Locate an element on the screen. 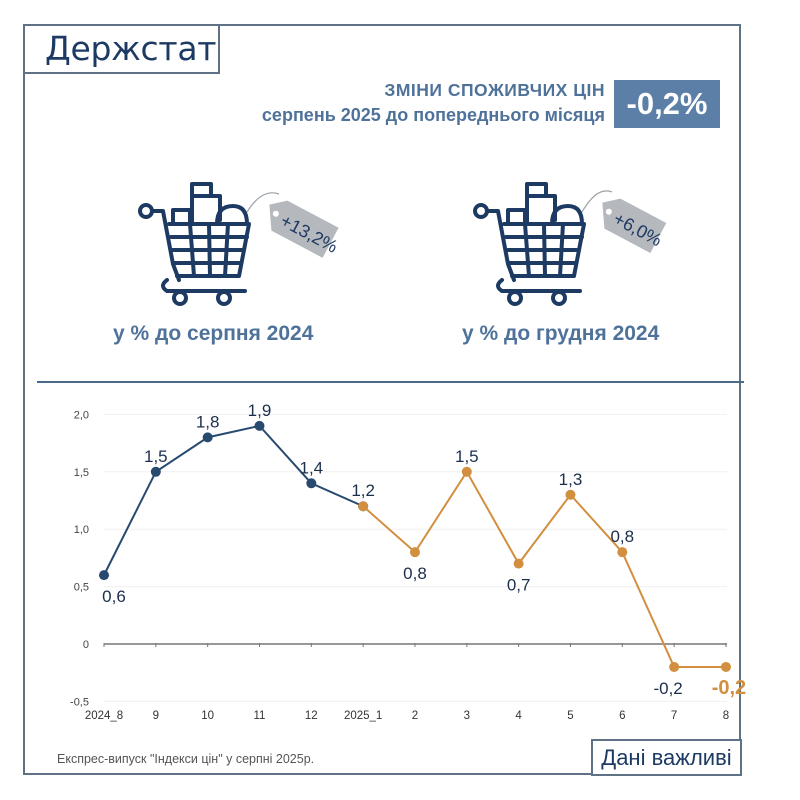  kpi-card-ytd: +6,0% is located at coordinates (577, 245).